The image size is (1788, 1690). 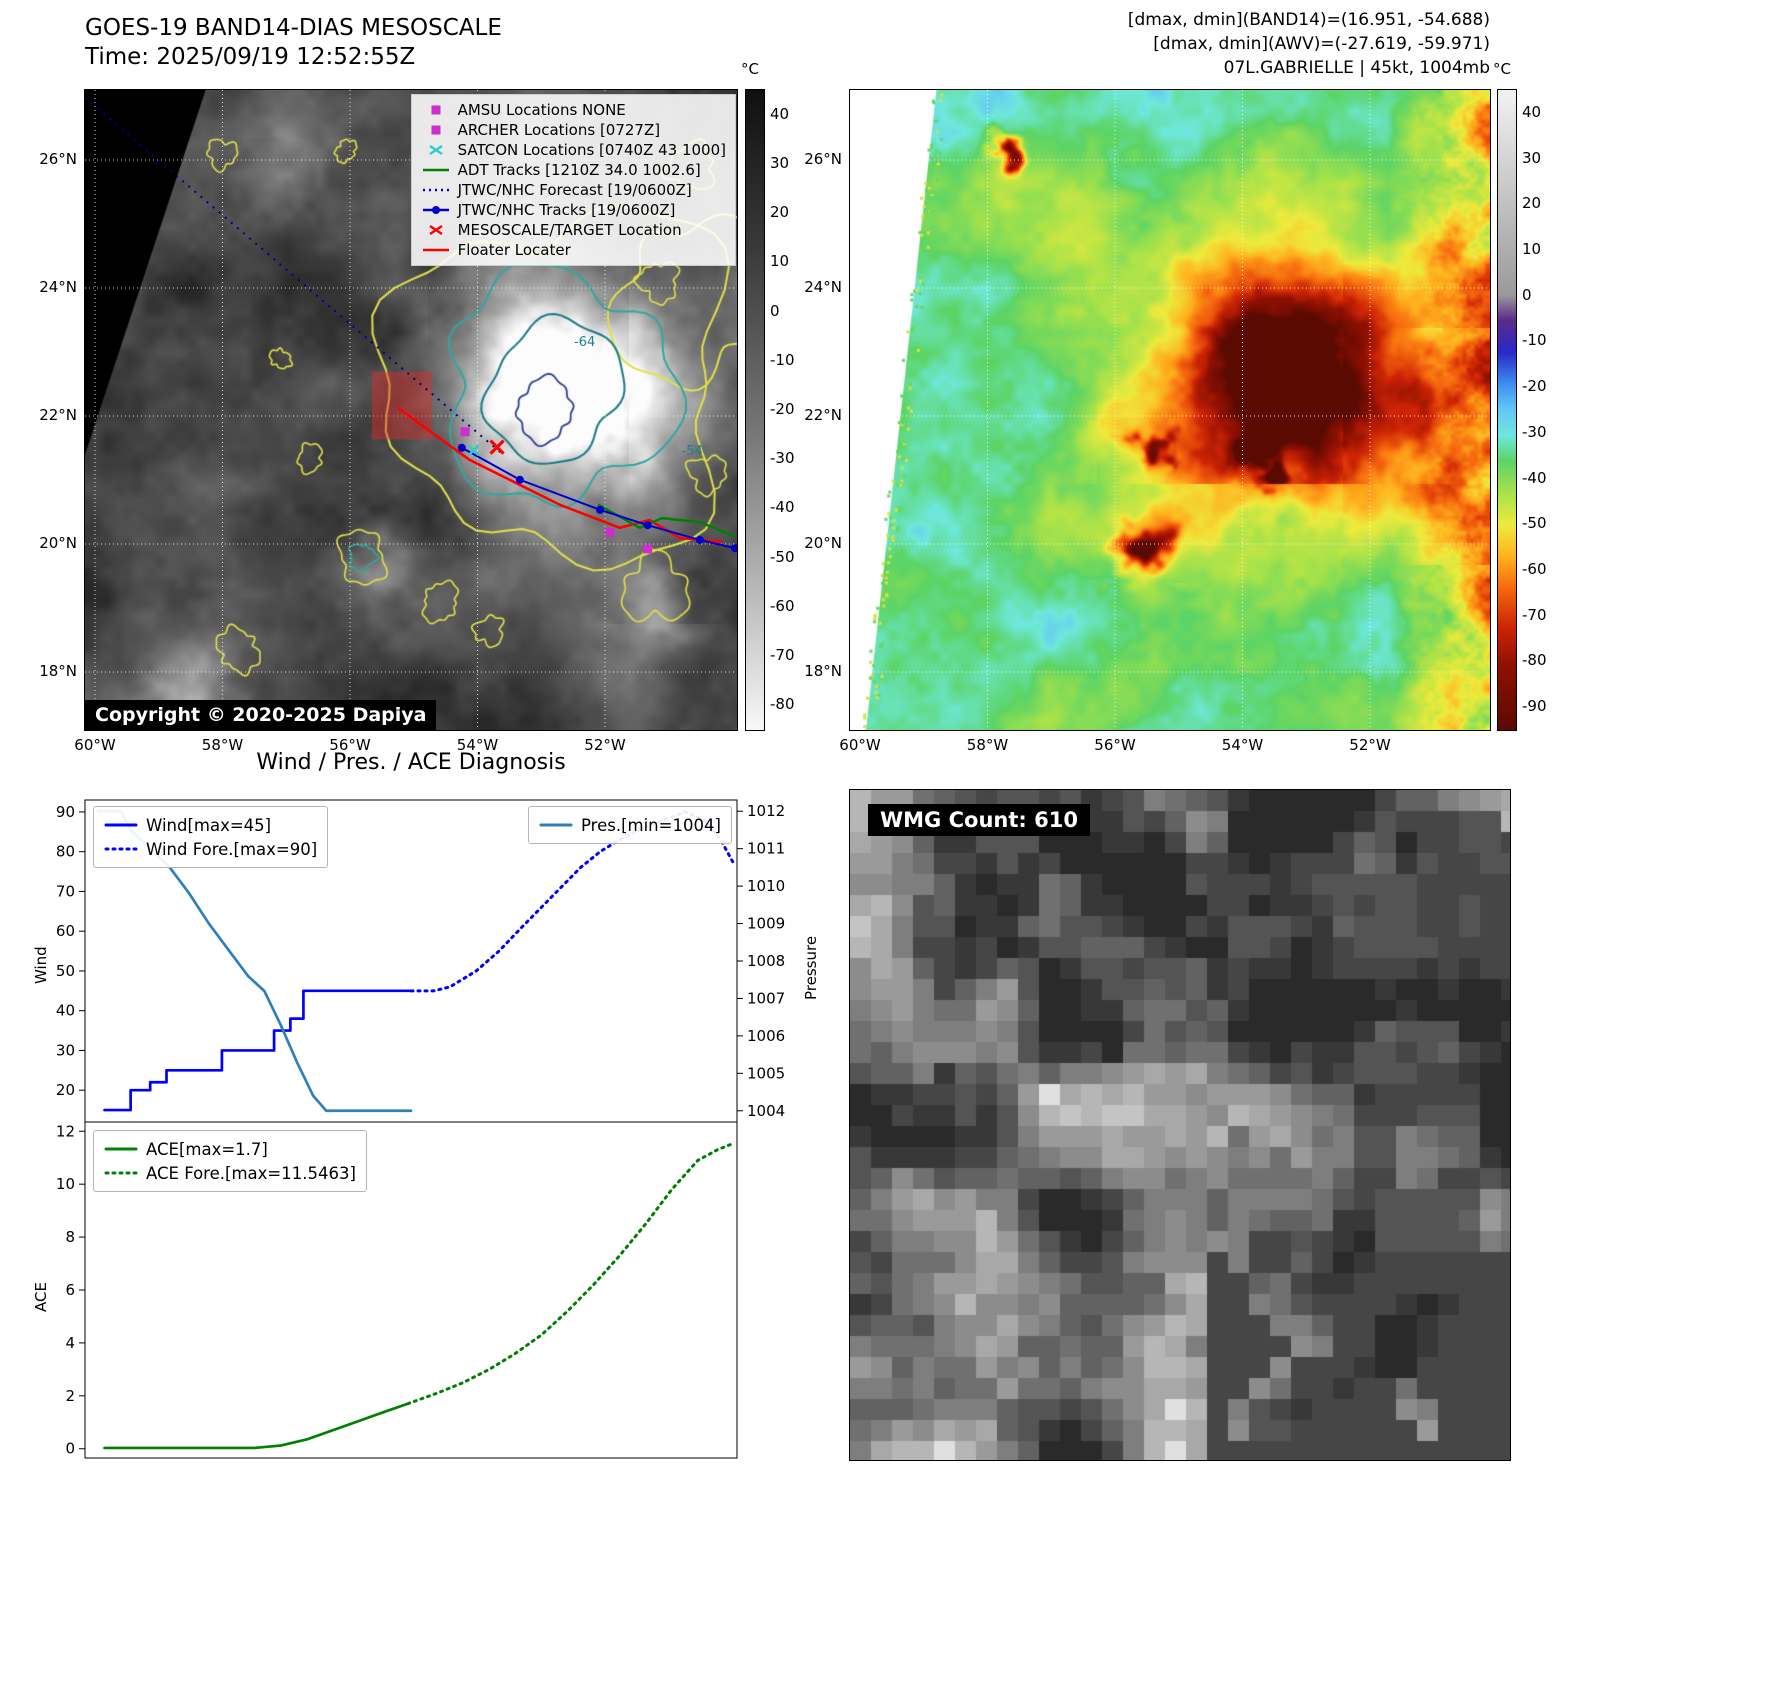 I want to click on lon-tick-label: 54°W, so click(x=477, y=745).